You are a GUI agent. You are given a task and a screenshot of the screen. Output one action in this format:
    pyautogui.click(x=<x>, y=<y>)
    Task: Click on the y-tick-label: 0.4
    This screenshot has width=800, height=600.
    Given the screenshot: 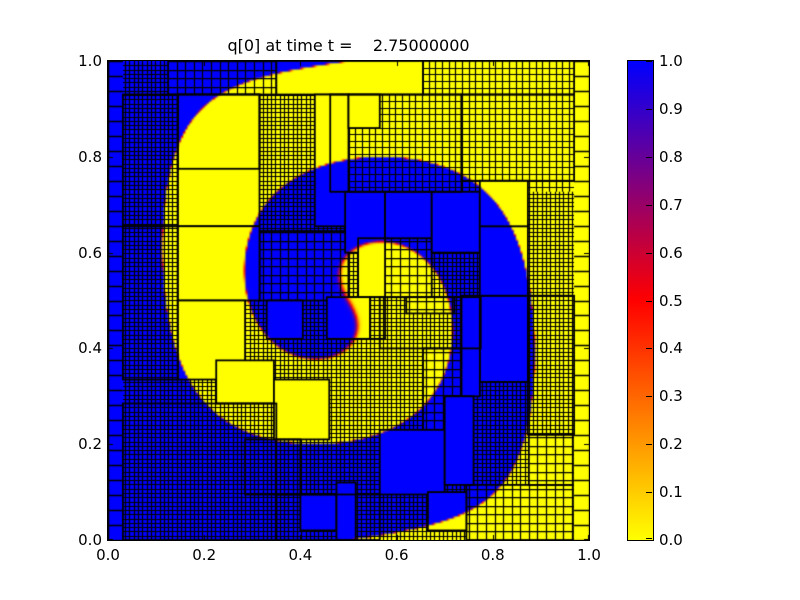 What is the action you would take?
    pyautogui.click(x=90, y=348)
    